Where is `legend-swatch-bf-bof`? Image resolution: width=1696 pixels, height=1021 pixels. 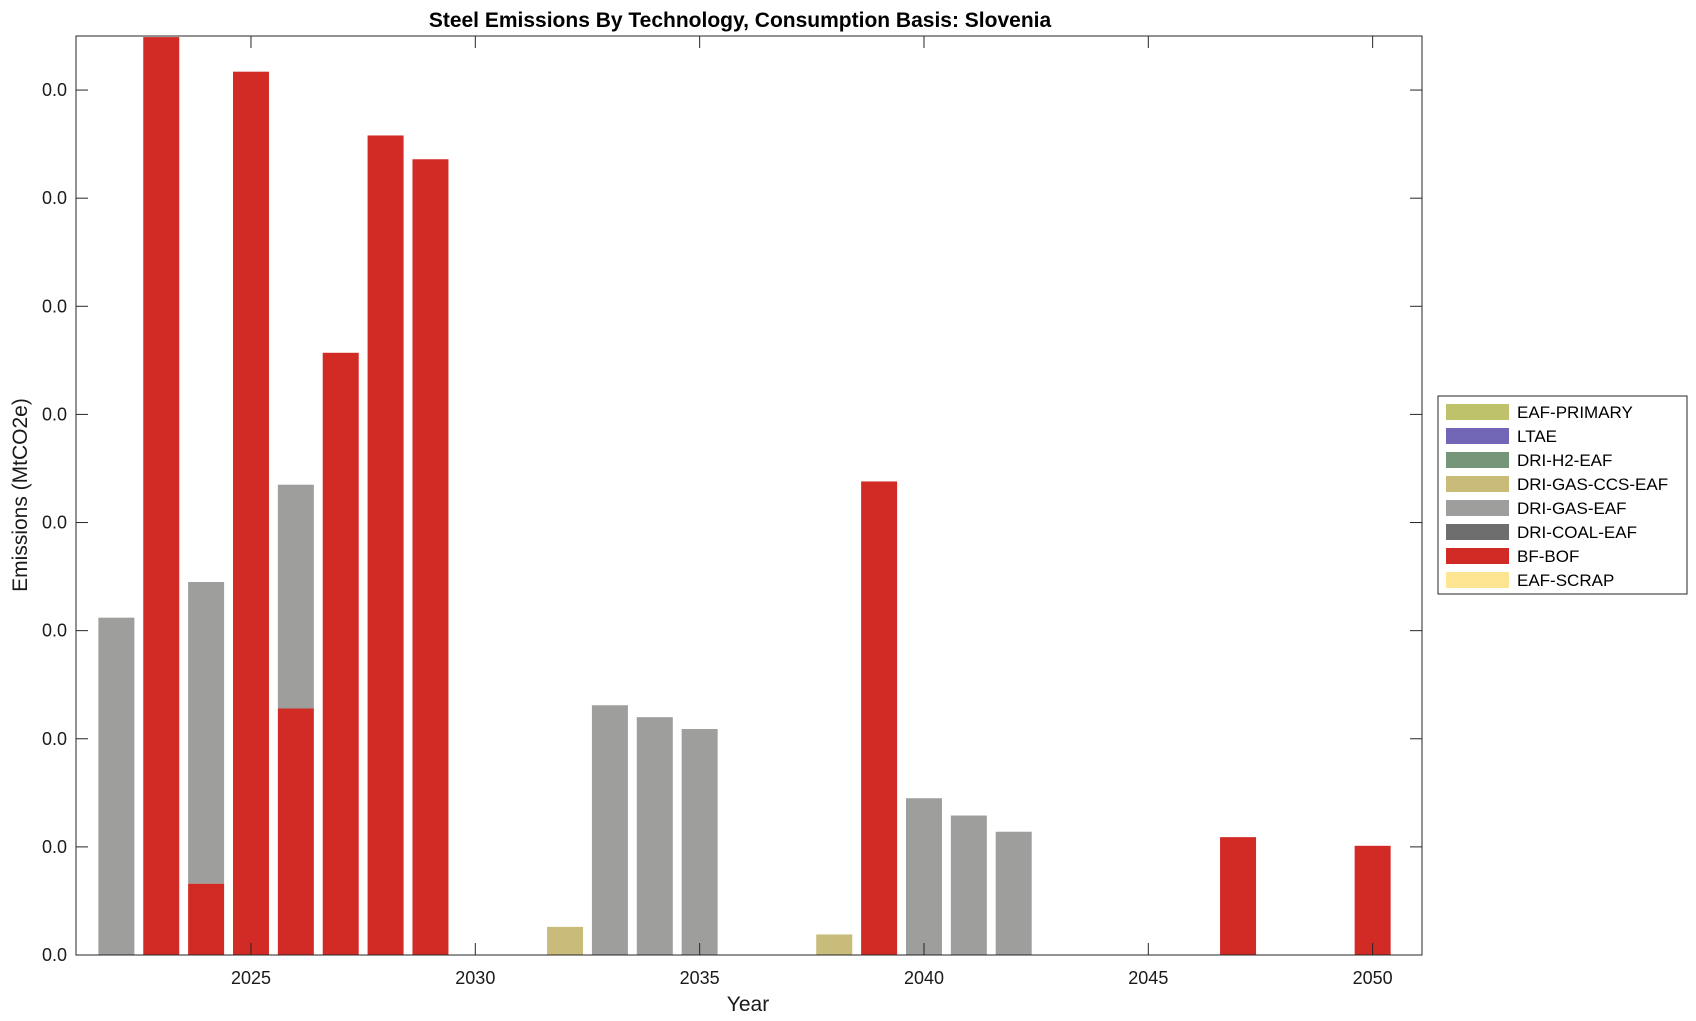 legend-swatch-bf-bof is located at coordinates (1477, 556).